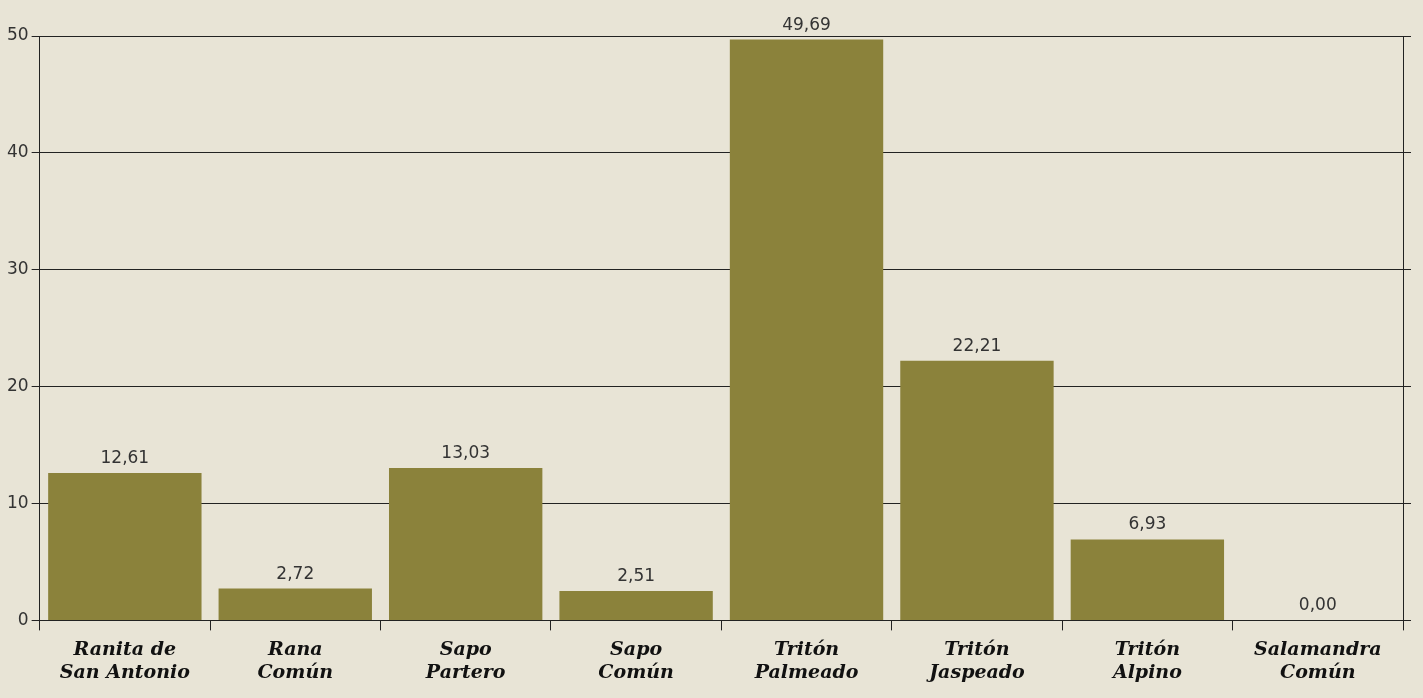 Image resolution: width=1423 pixels, height=698 pixels. What do you see at coordinates (17, 151) in the screenshot?
I see `y-tick-label: 40` at bounding box center [17, 151].